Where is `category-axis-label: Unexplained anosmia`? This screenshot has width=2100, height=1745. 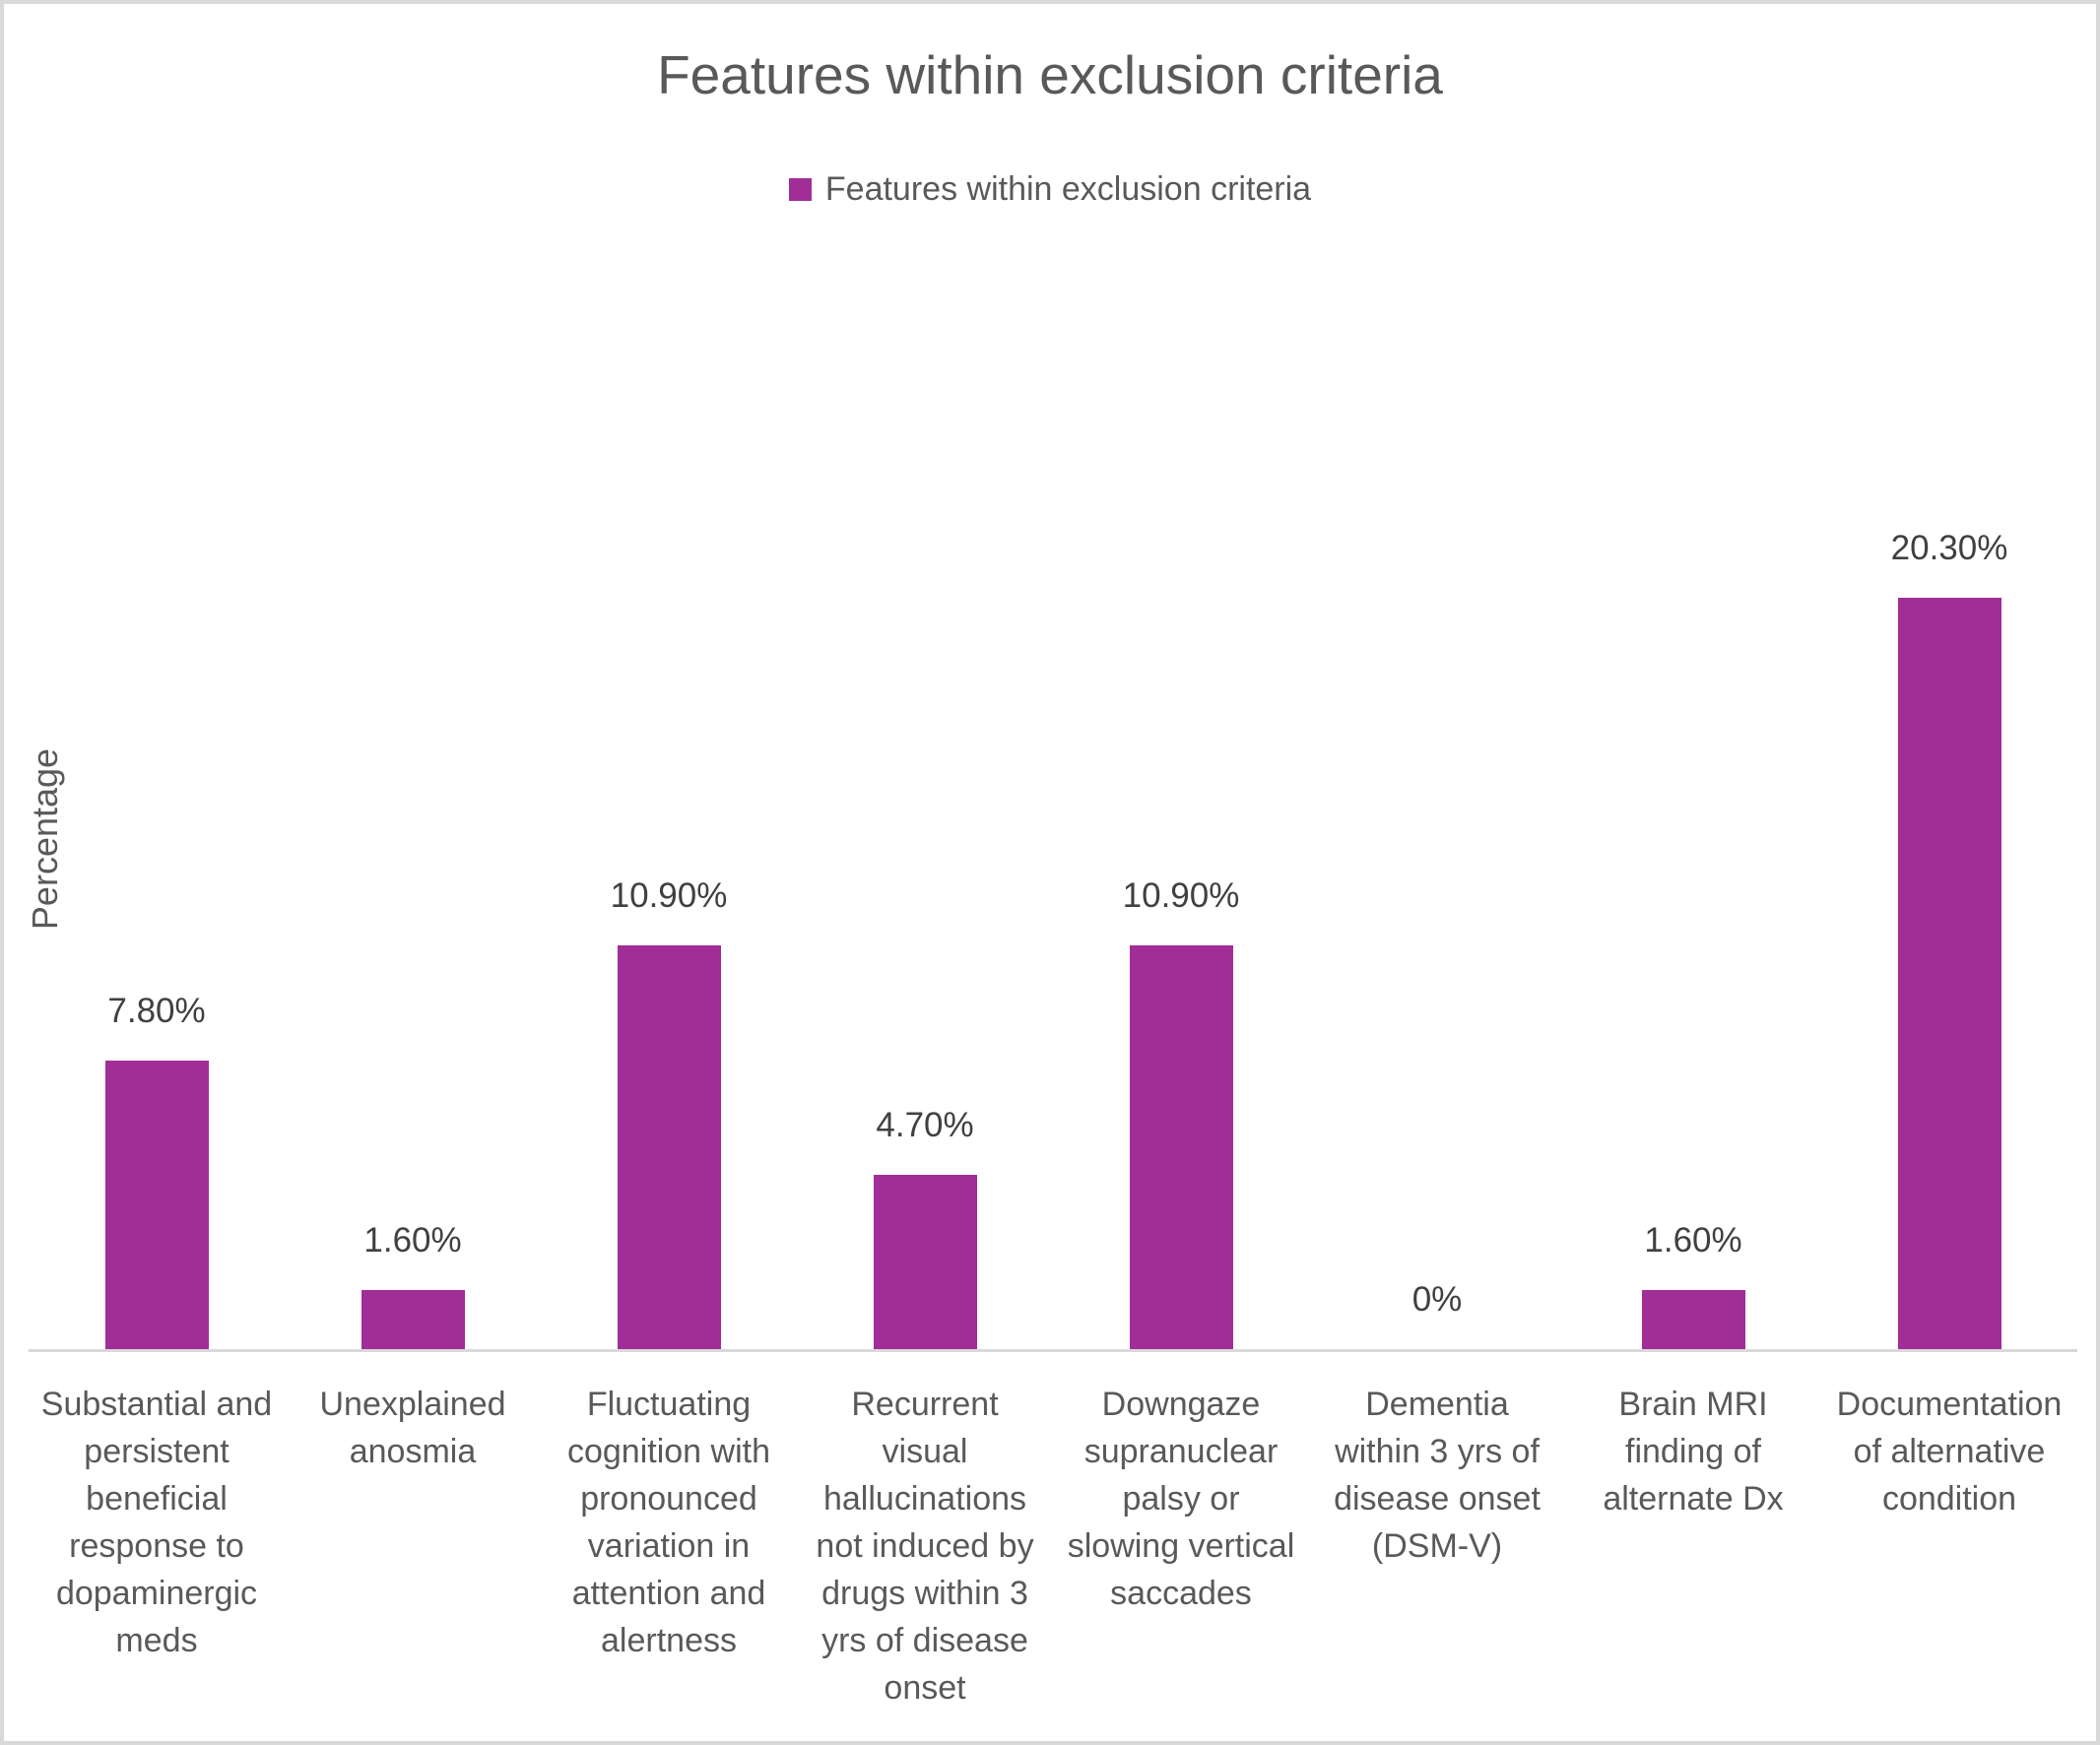 category-axis-label: Unexplained anosmia is located at coordinates (412, 1428).